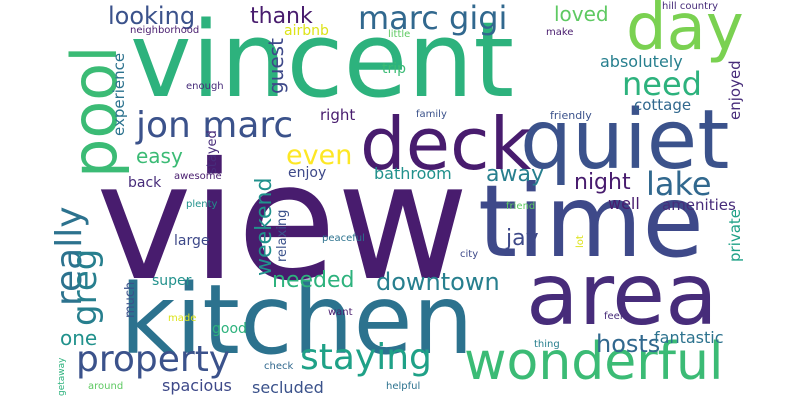 The width and height of the screenshot is (800, 400). Describe the element at coordinates (319, 155) in the screenshot. I see `word-even: even` at that location.